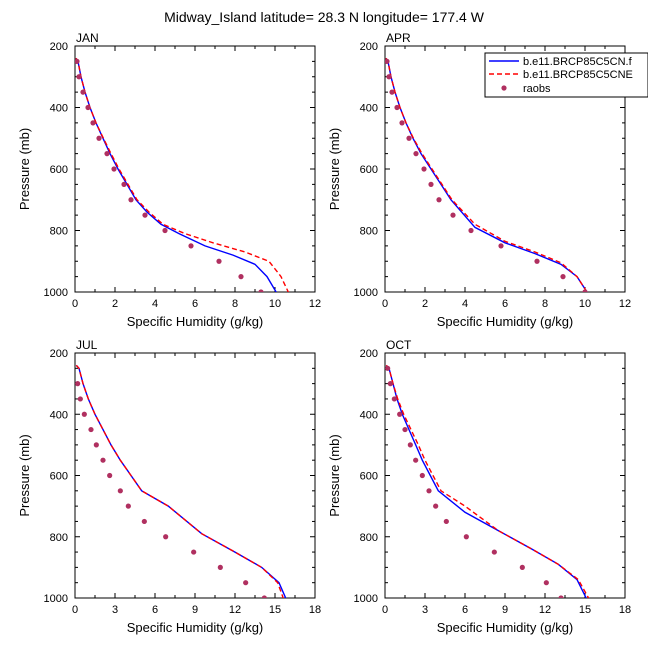 This screenshot has width=648, height=649. What do you see at coordinates (625, 610) in the screenshot?
I see `x-tick-label: 18` at bounding box center [625, 610].